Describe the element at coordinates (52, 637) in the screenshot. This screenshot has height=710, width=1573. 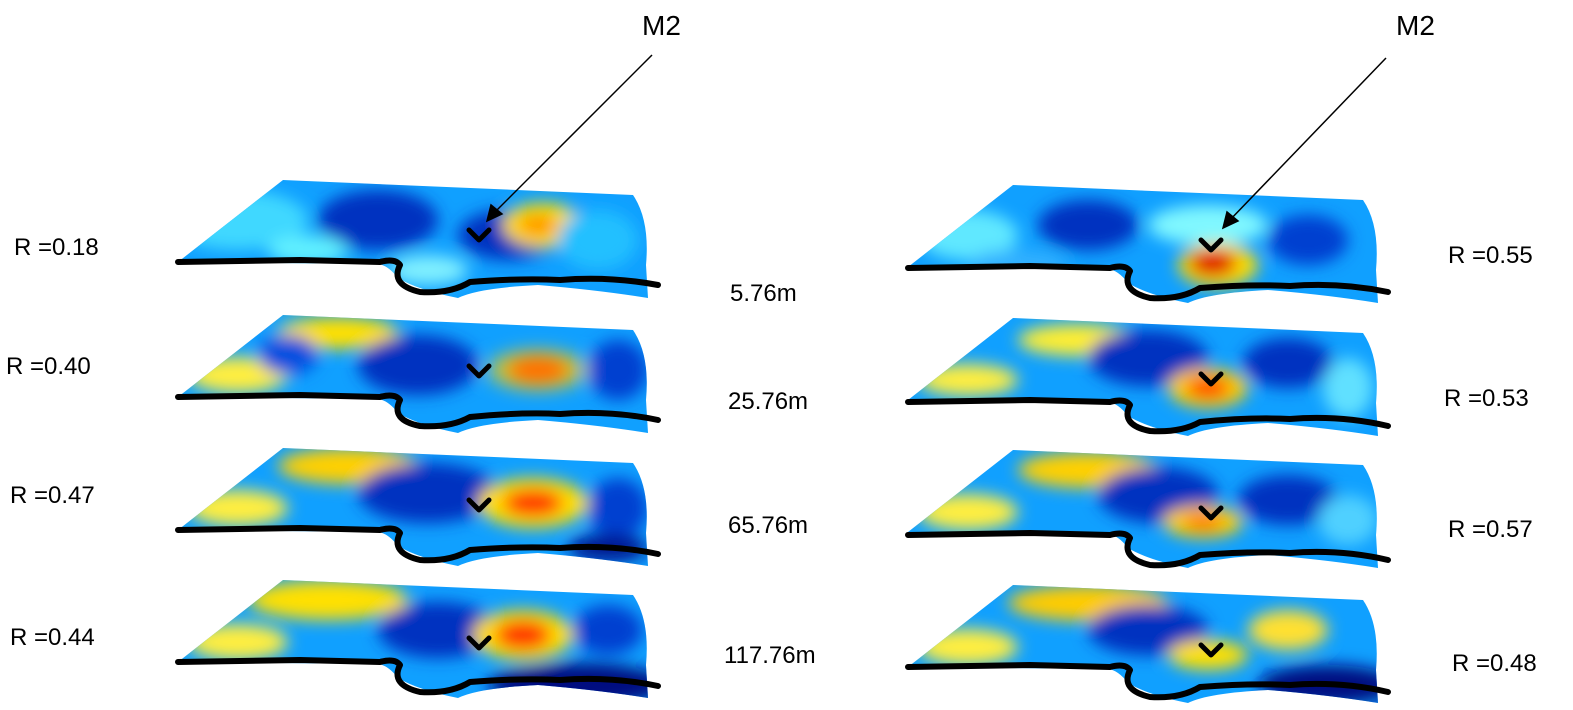
I see `r-value-left-4: R =0.44` at that location.